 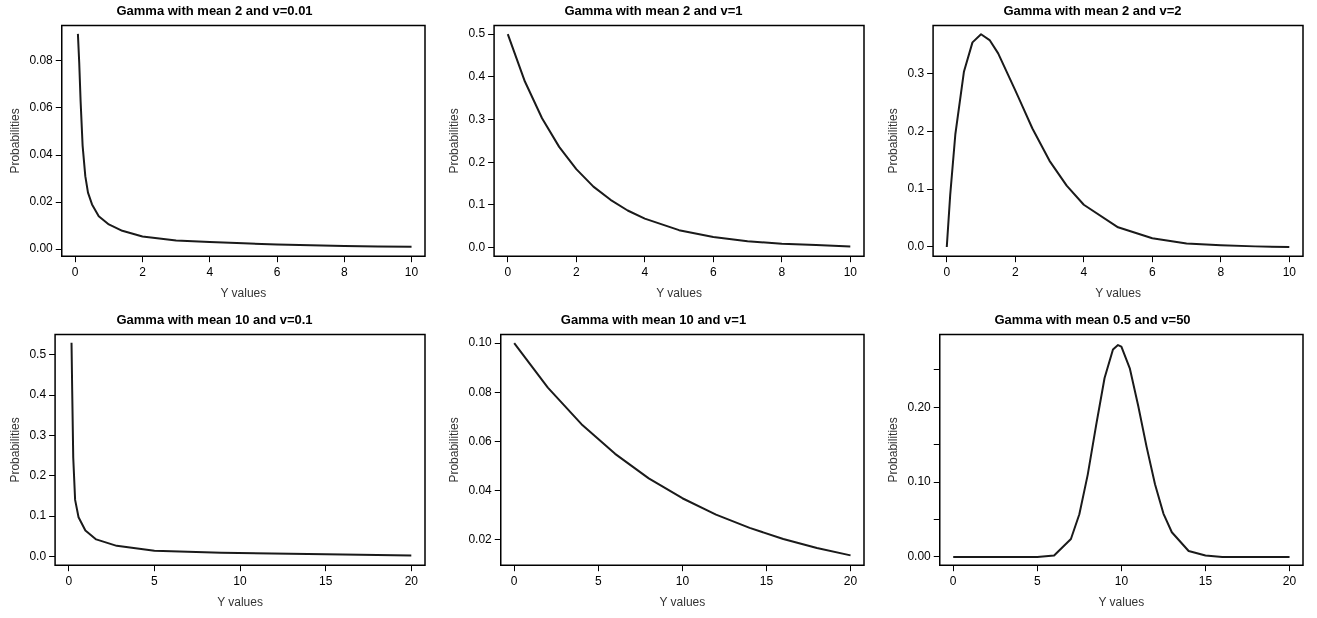 I want to click on chart-title: Gamma with mean 10 and v=1, so click(x=653, y=320).